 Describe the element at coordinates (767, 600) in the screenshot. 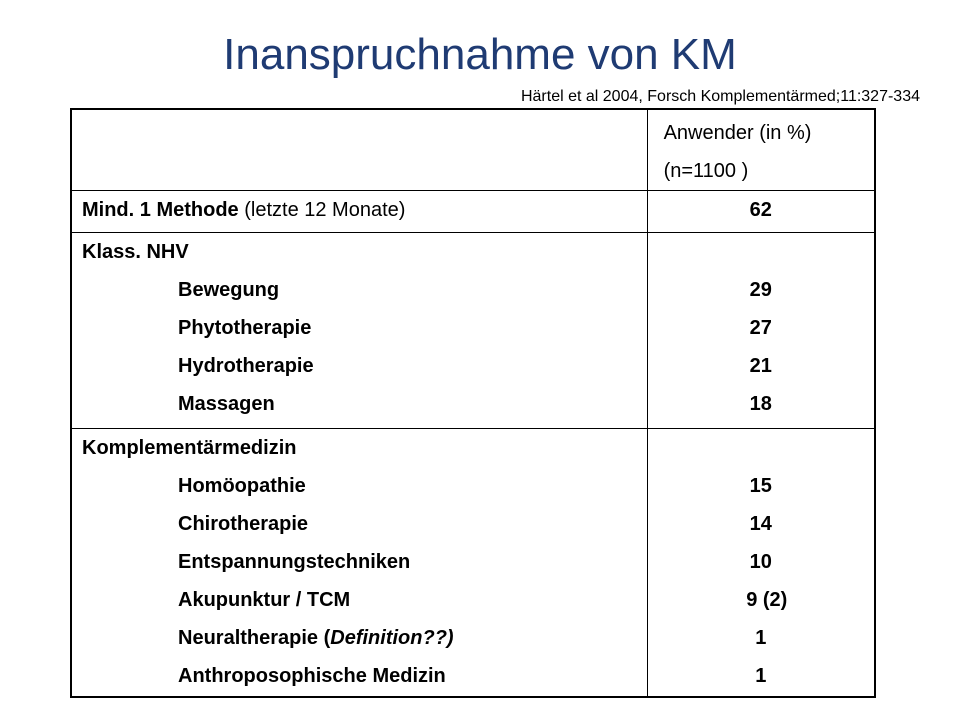

I see `list-item-value: 9 (2)` at that location.